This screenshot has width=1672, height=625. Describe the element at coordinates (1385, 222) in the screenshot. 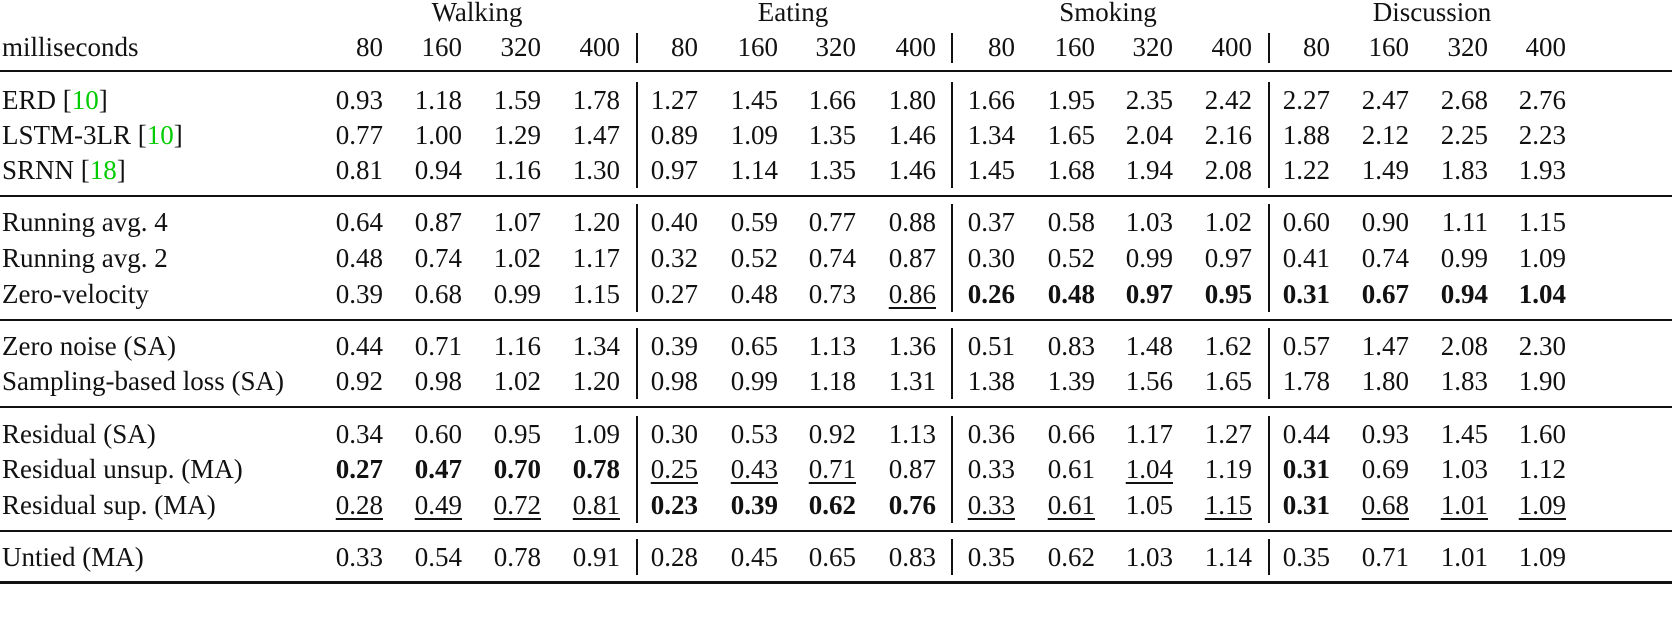

I see `value-cell: 0.90` at that location.